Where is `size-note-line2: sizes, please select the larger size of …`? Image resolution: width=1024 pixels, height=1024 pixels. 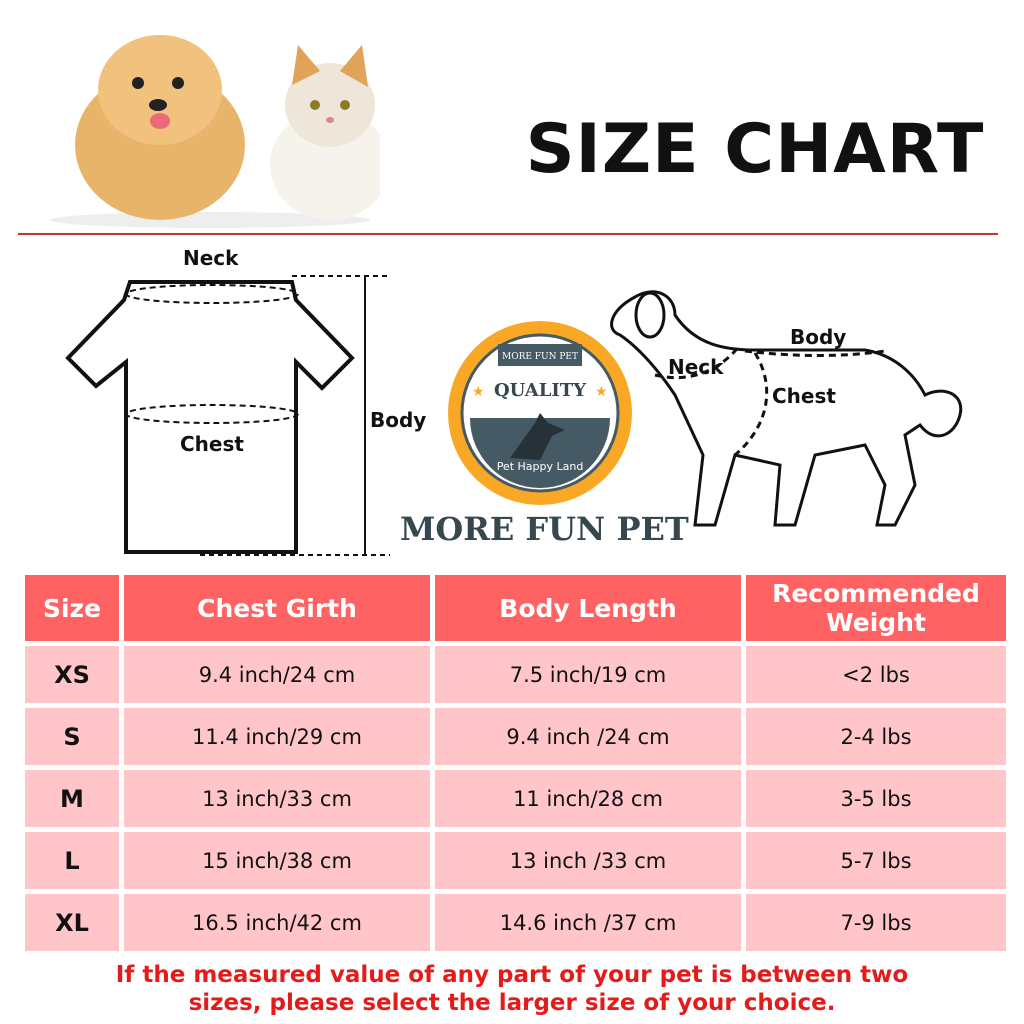 size-note-line2: sizes, please select the larger size of … is located at coordinates (512, 1003).